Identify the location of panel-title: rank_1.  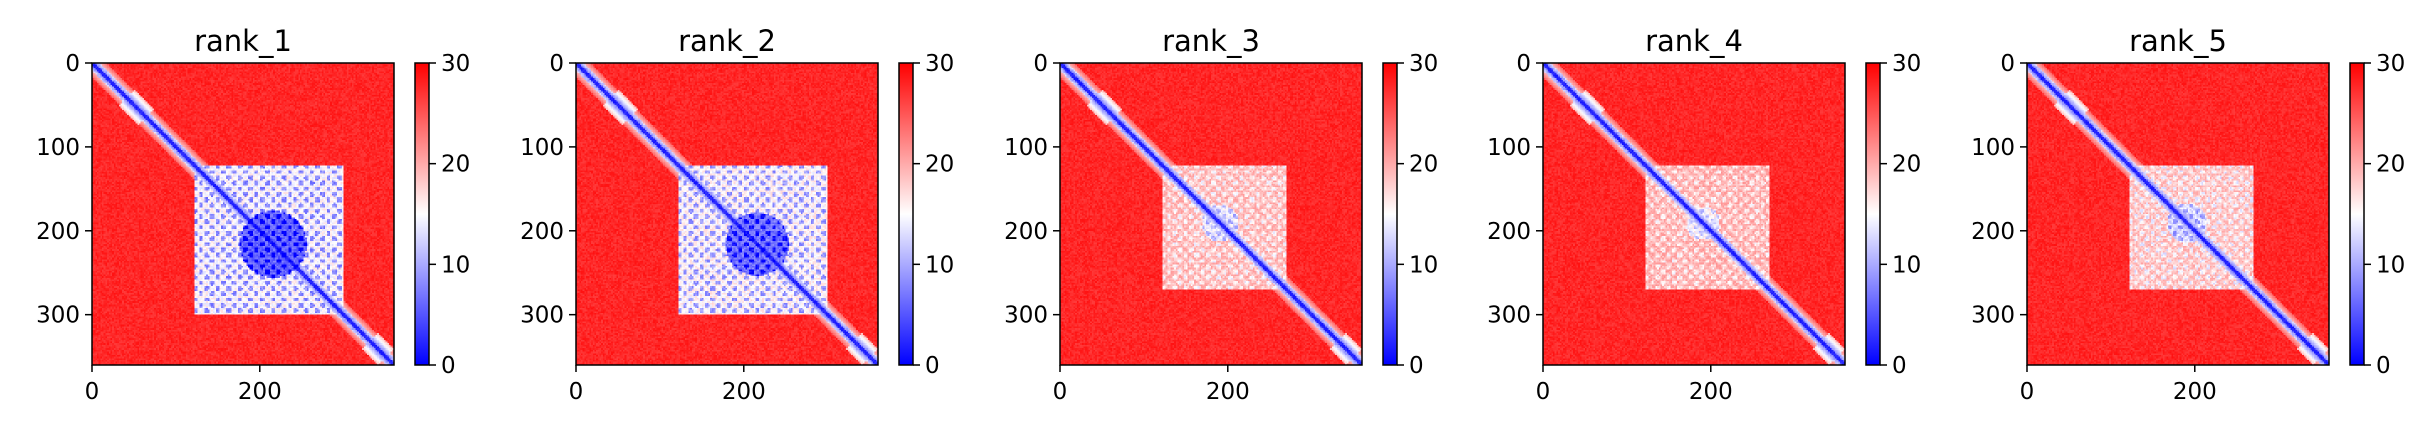
(243, 41).